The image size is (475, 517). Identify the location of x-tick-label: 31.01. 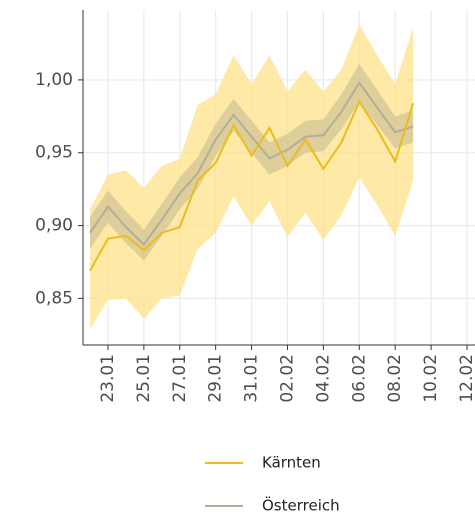
(252, 378).